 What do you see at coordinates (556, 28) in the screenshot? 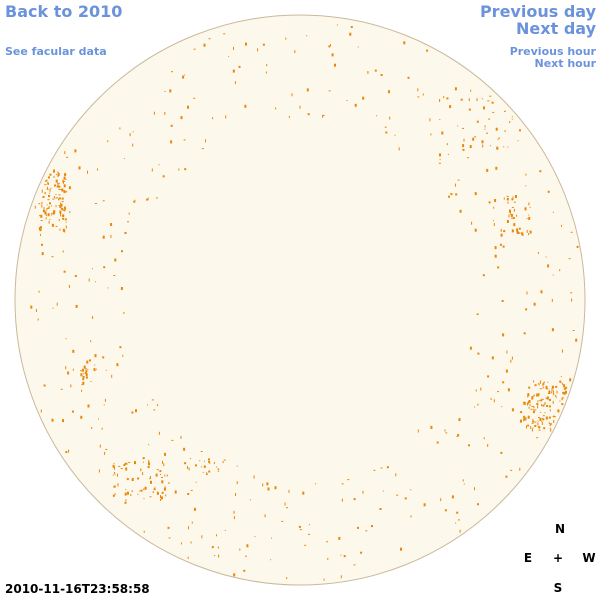
I see `next-day-link: Next day` at bounding box center [556, 28].